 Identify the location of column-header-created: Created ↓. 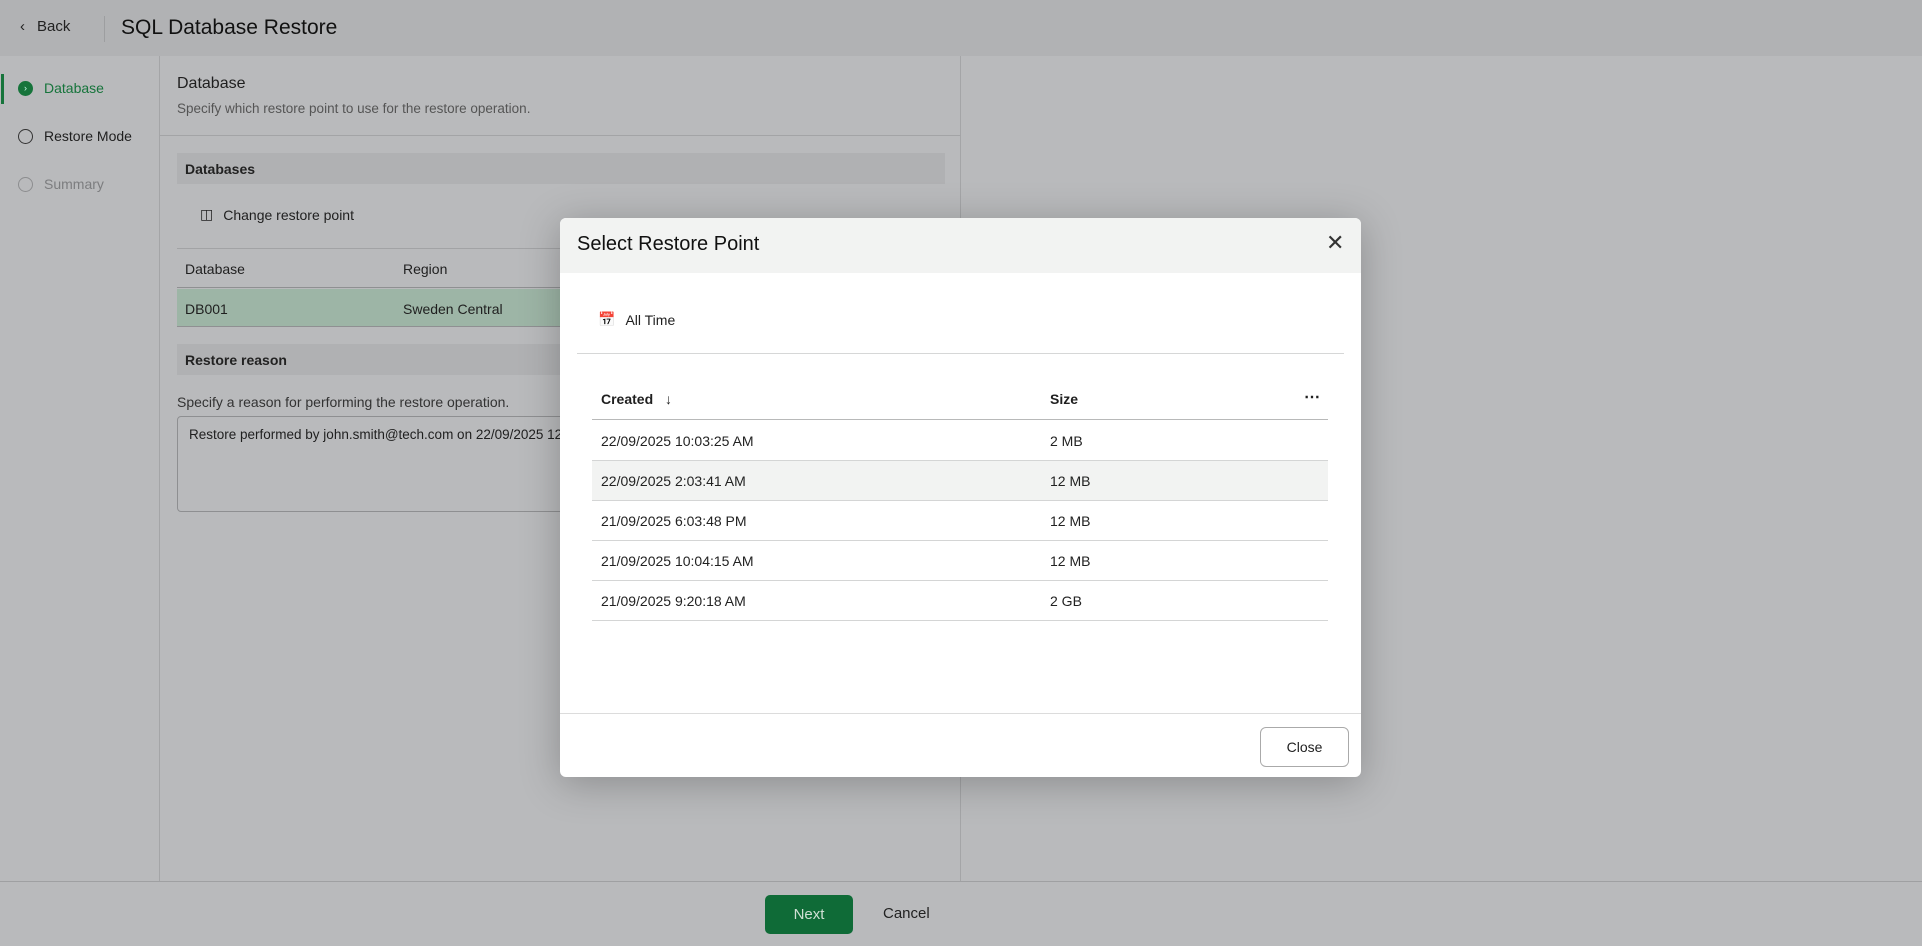
(636, 399).